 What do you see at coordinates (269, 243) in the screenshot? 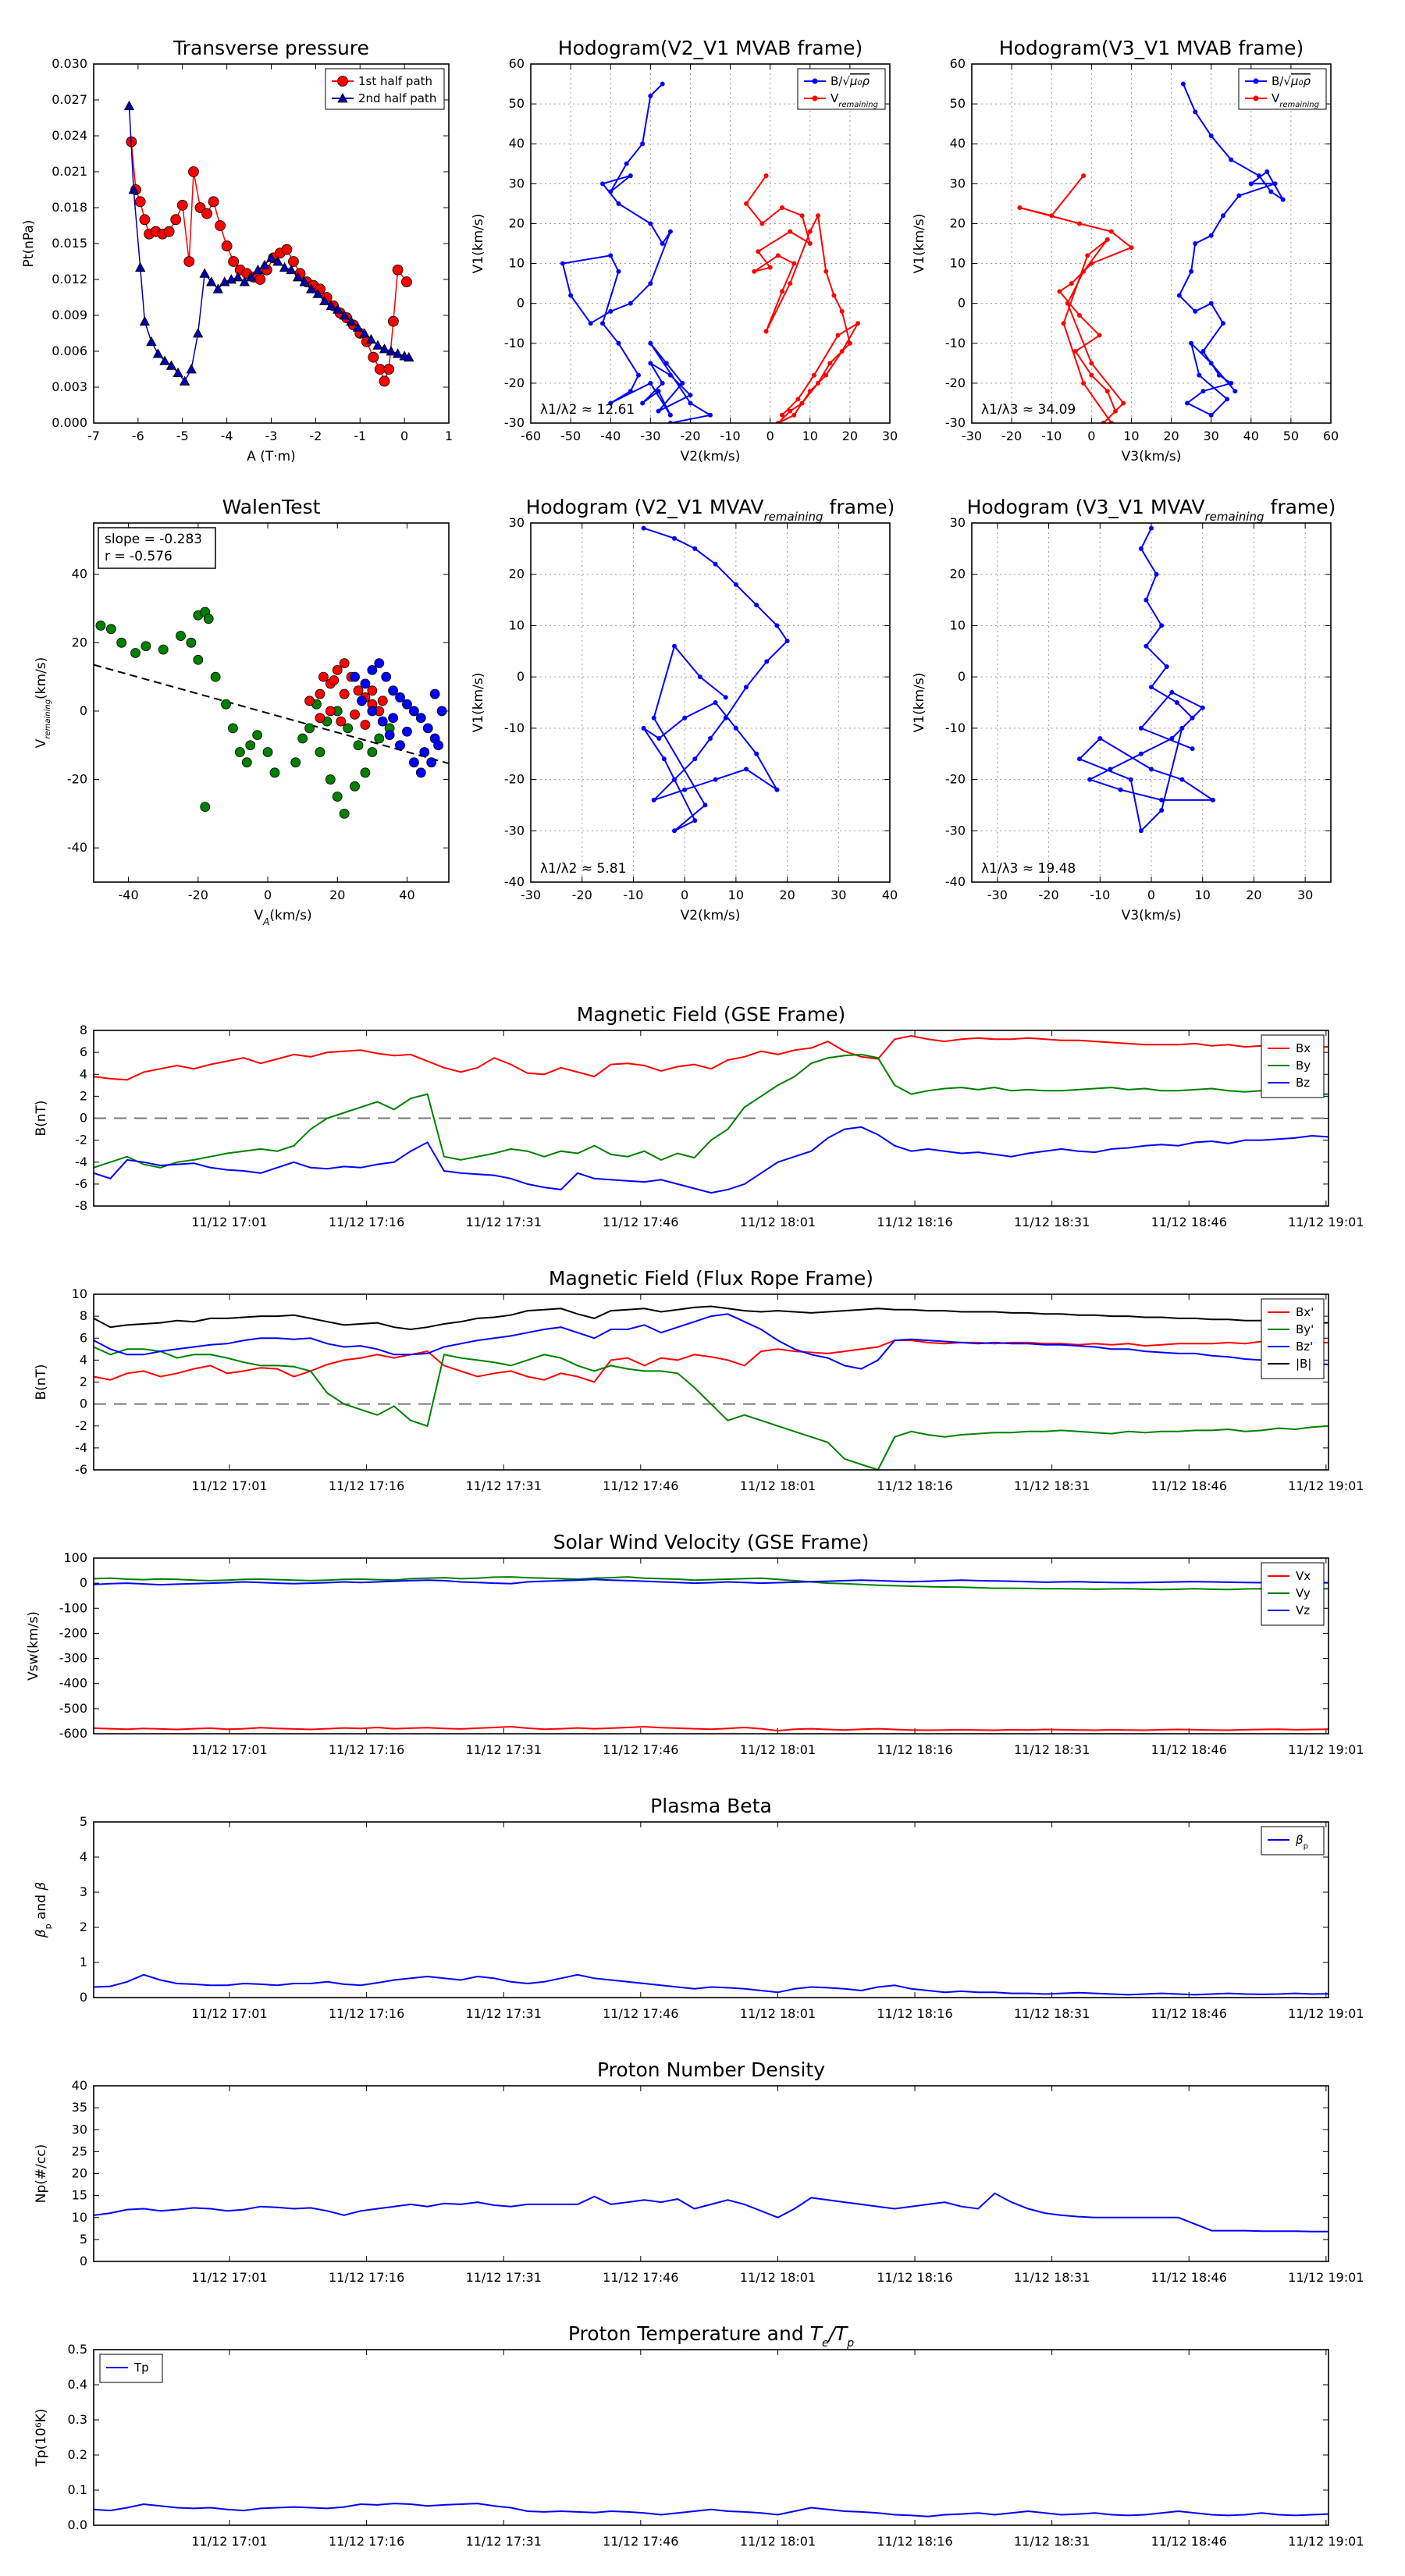
I see `data-layer` at bounding box center [269, 243].